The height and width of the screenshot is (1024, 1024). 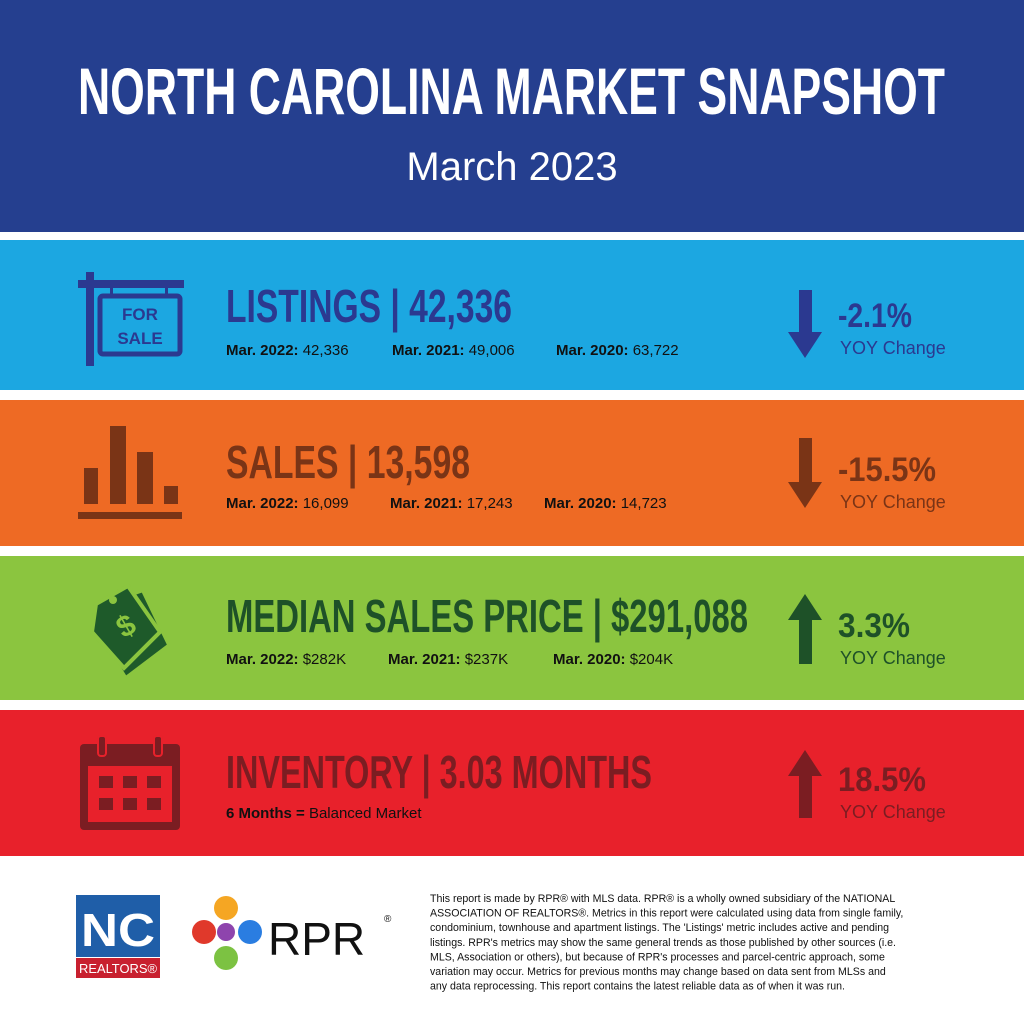 What do you see at coordinates (324, 813) in the screenshot?
I see `note: 6 Months = Balanced Market` at bounding box center [324, 813].